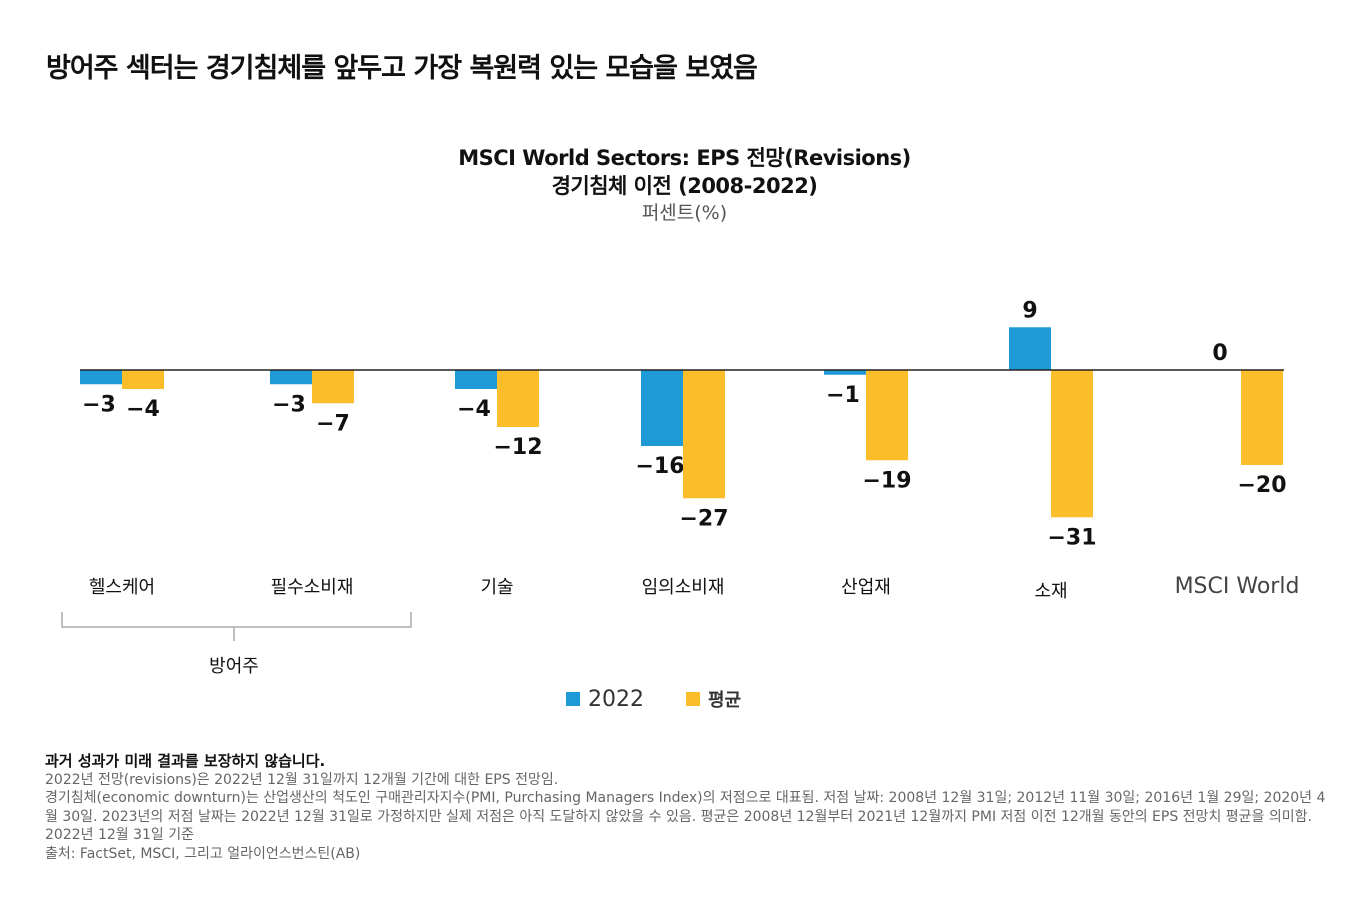 Image resolution: width=1369 pixels, height=900 pixels. Describe the element at coordinates (236, 626) in the screenshot. I see `group-bracket` at that location.